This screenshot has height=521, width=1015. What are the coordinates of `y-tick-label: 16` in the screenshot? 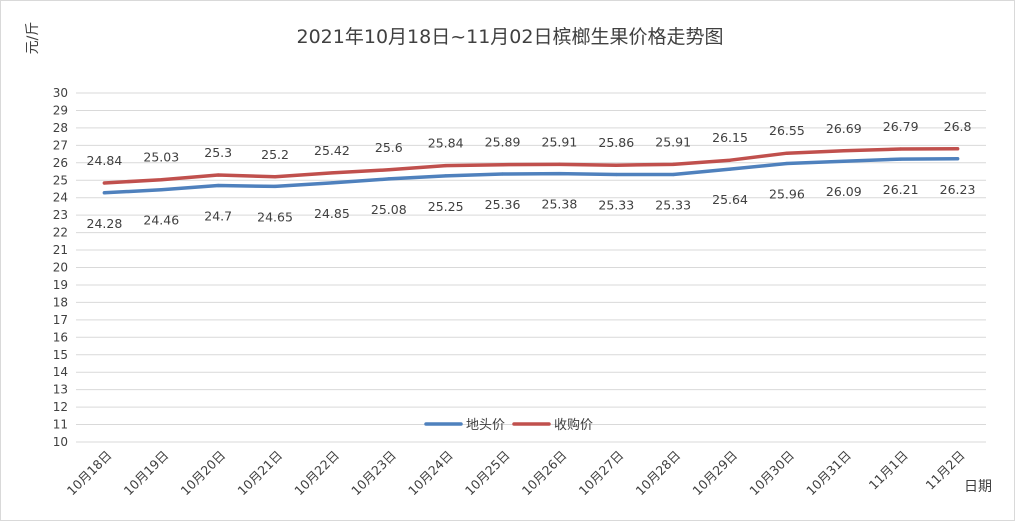 It's located at (60, 337).